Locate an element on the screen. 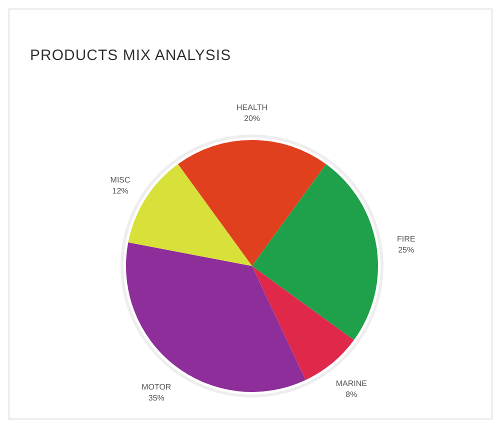 The width and height of the screenshot is (501, 428). slice-label: HEALTH is located at coordinates (252, 107).